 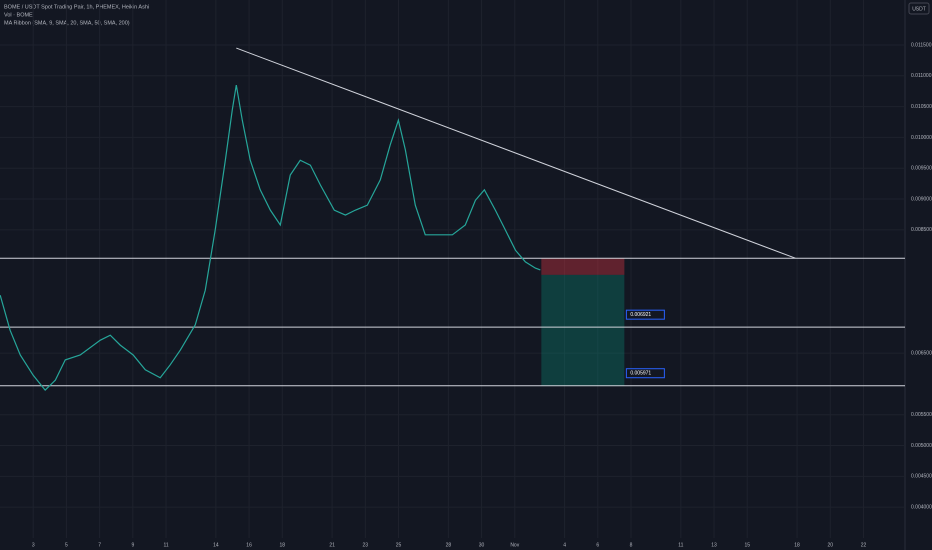 I want to click on x-tick-label: 28, so click(x=449, y=545).